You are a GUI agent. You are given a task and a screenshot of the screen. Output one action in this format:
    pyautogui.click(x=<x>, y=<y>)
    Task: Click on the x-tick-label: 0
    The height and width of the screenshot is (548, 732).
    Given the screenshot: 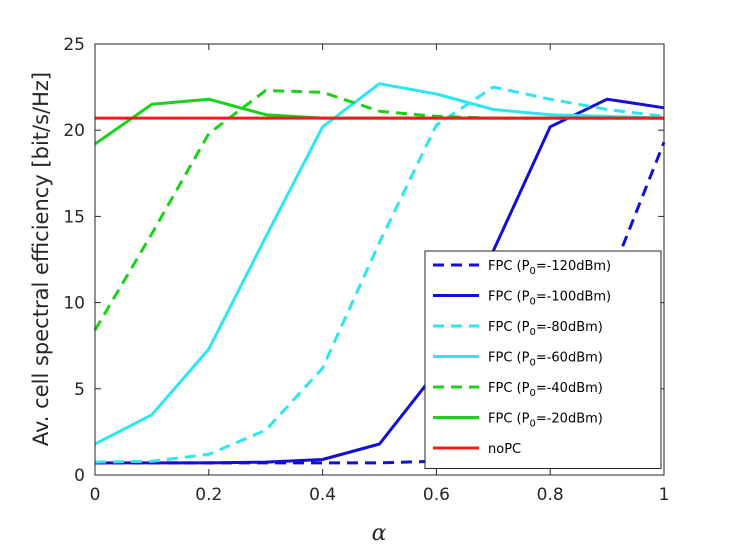 What is the action you would take?
    pyautogui.click(x=95, y=495)
    